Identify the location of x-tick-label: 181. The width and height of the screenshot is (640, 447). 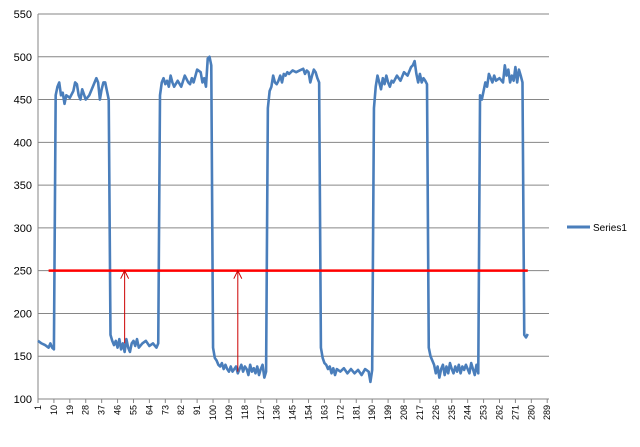
(356, 412).